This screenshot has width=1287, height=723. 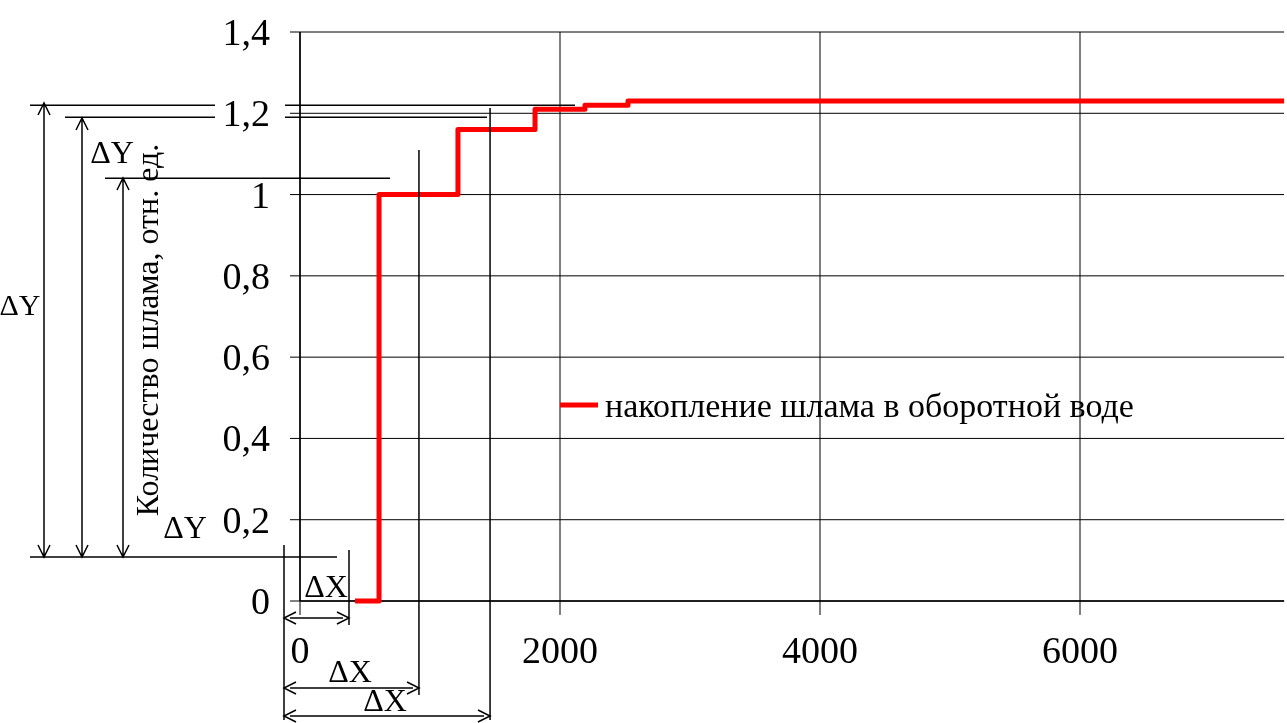 I want to click on y-tick-label: 0,6, so click(x=246, y=357).